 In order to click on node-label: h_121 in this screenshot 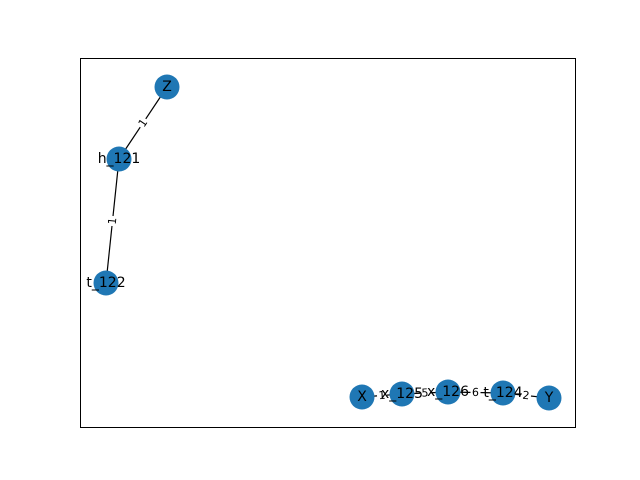, I will do `click(119, 159)`.